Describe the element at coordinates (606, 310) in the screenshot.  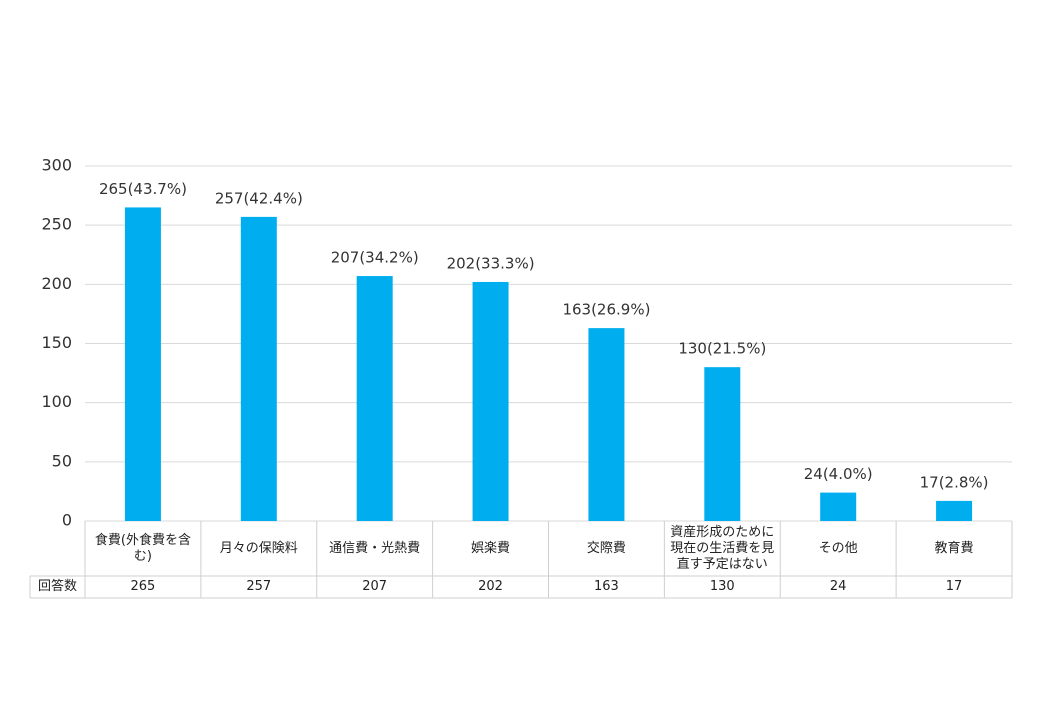
I see `data-label: 163(26.9%)` at that location.